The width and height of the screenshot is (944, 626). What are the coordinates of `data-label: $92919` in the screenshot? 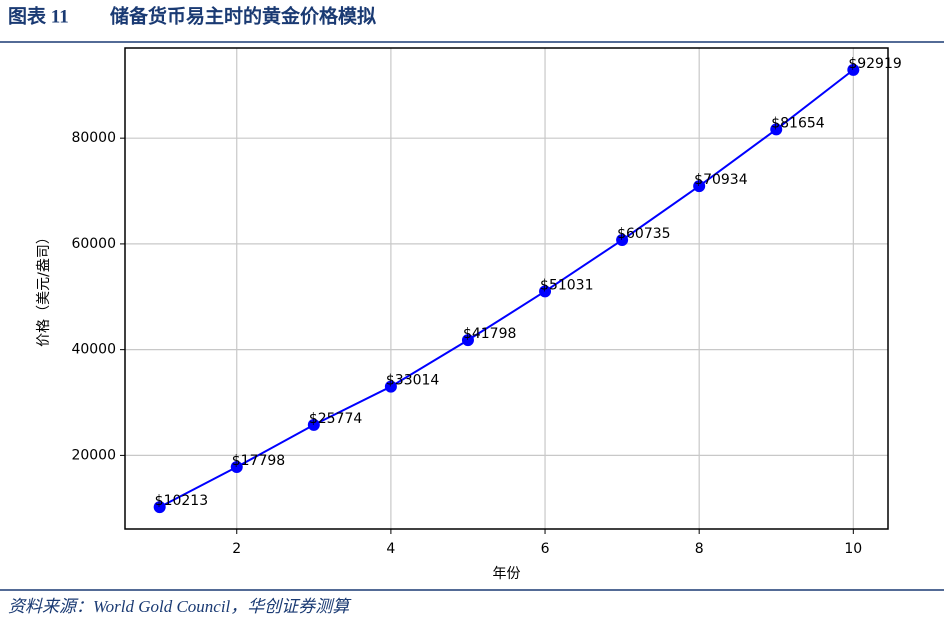 It's located at (874, 64).